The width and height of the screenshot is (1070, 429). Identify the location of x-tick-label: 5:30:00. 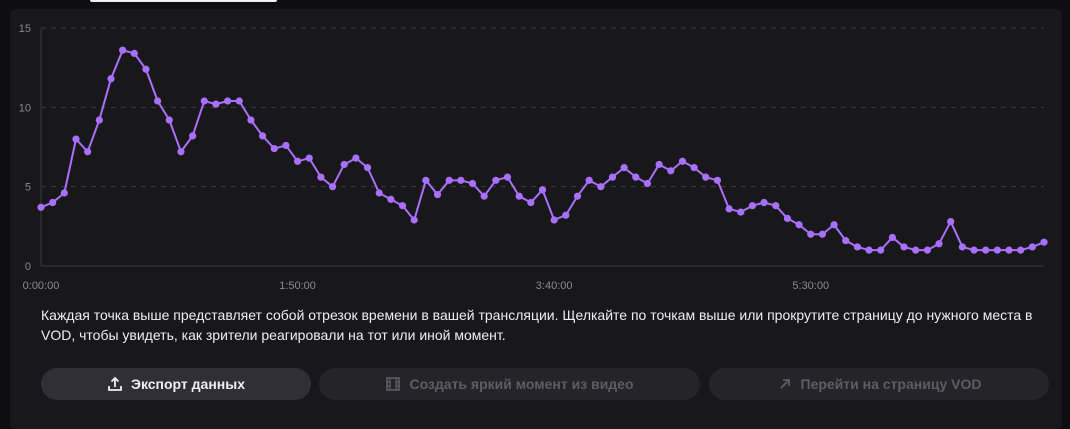
(810, 286).